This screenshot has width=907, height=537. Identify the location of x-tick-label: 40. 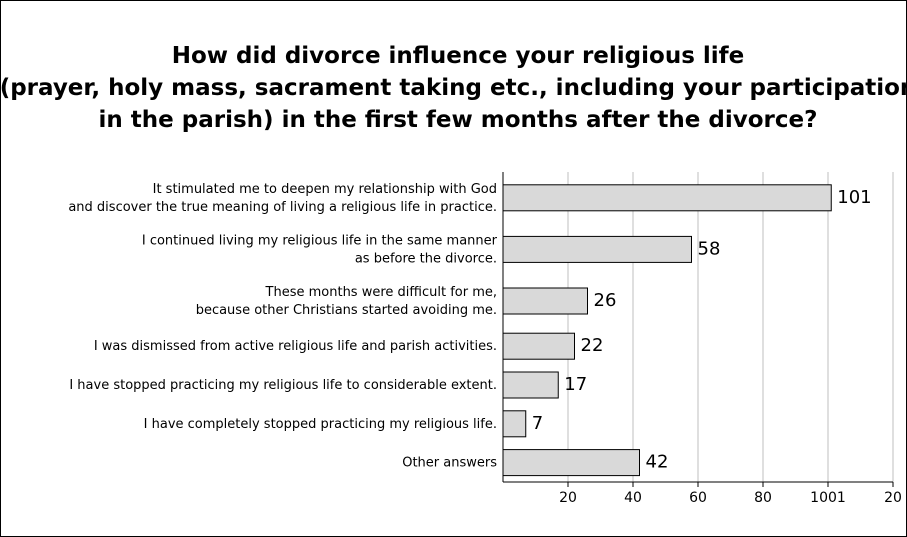
(633, 498).